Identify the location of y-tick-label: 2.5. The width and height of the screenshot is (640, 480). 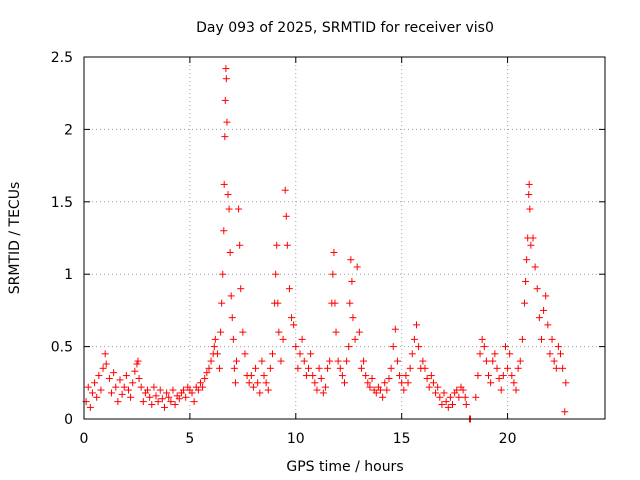
(62, 58).